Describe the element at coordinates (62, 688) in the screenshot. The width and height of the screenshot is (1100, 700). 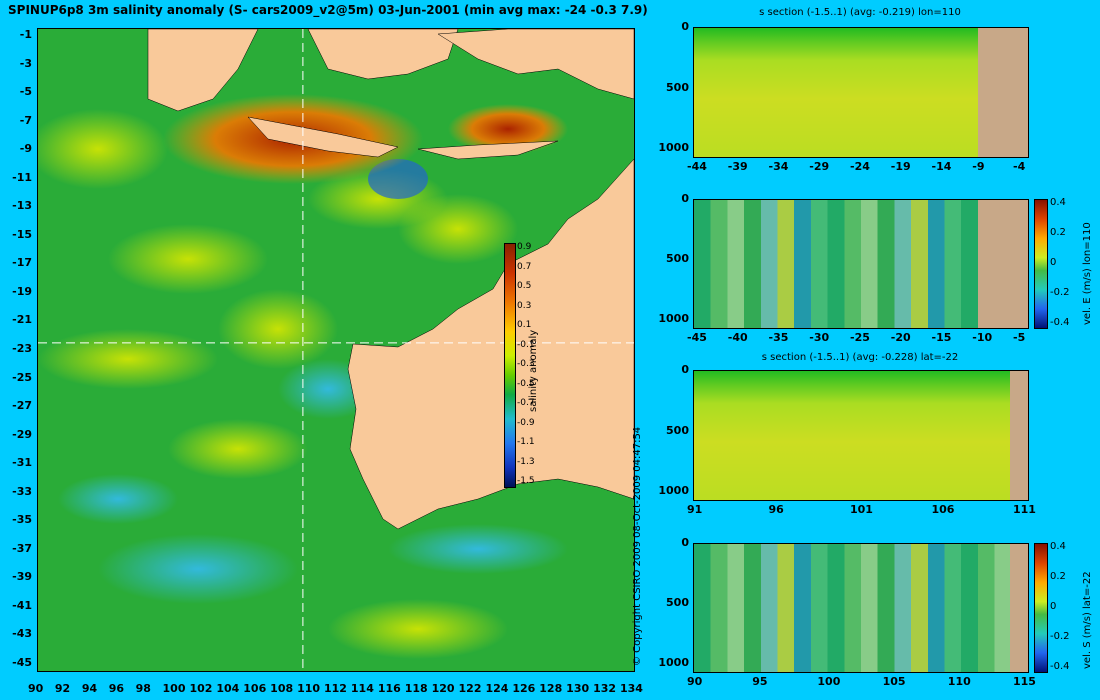
I see `lon-tick-label: 92` at that location.